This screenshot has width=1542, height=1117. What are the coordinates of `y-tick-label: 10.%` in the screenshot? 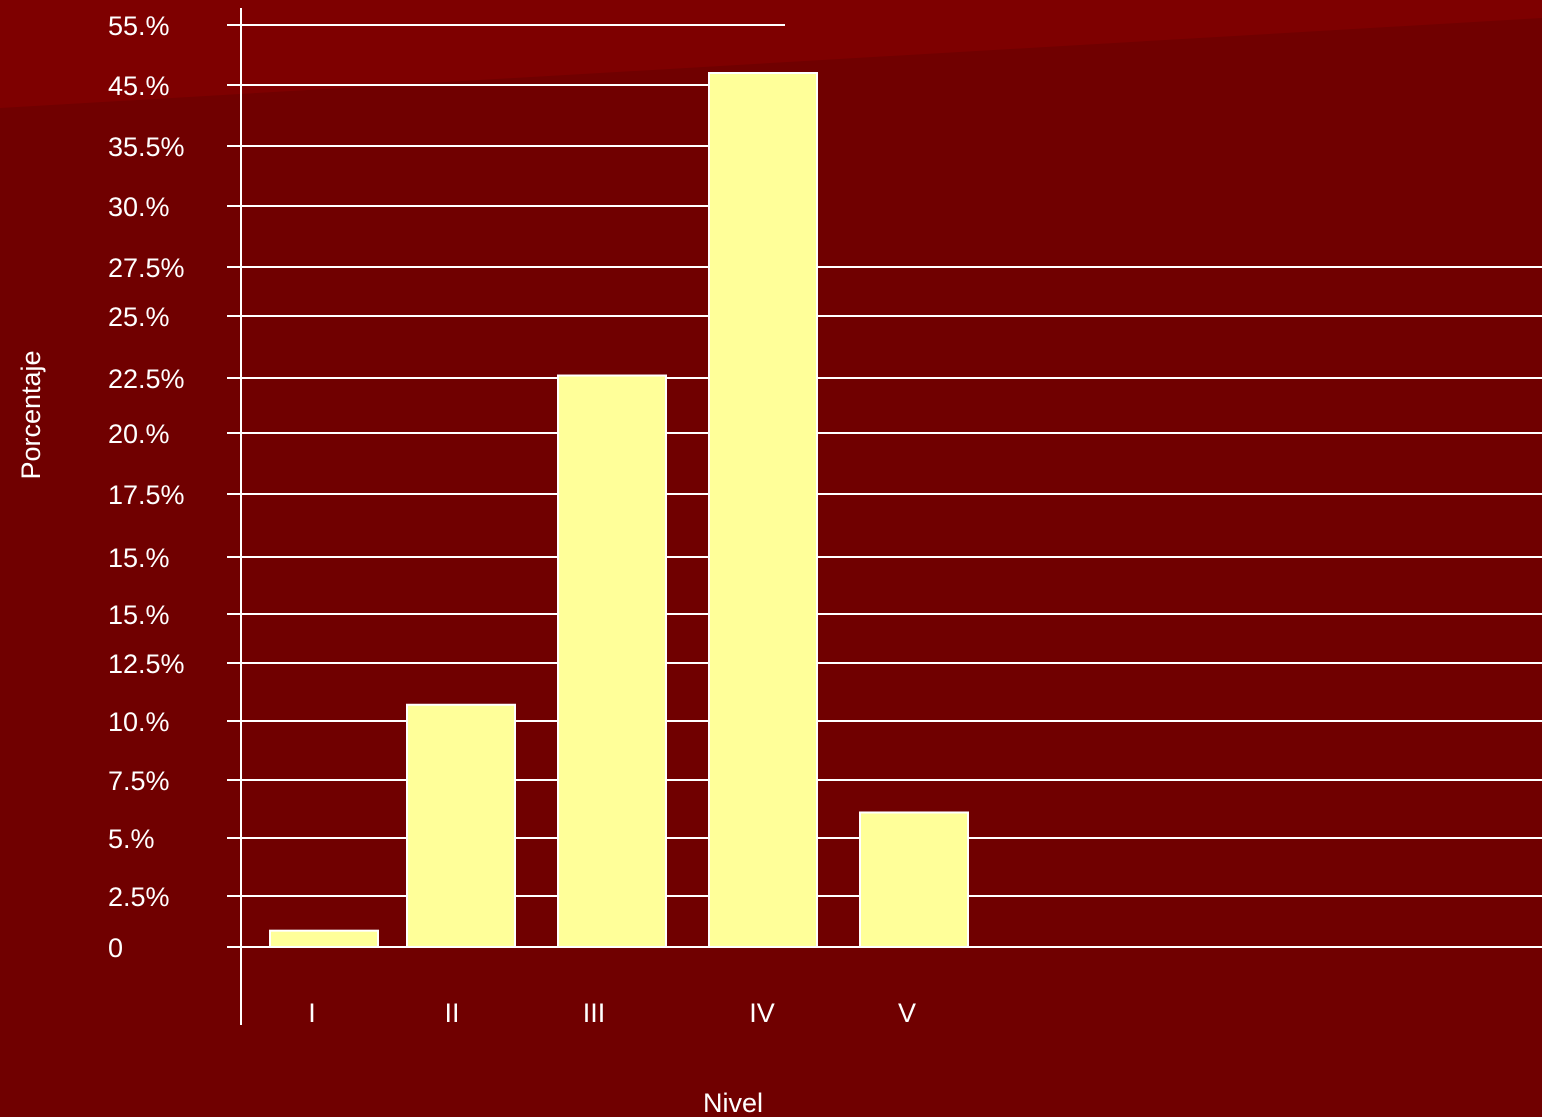 It's located at (139, 722).